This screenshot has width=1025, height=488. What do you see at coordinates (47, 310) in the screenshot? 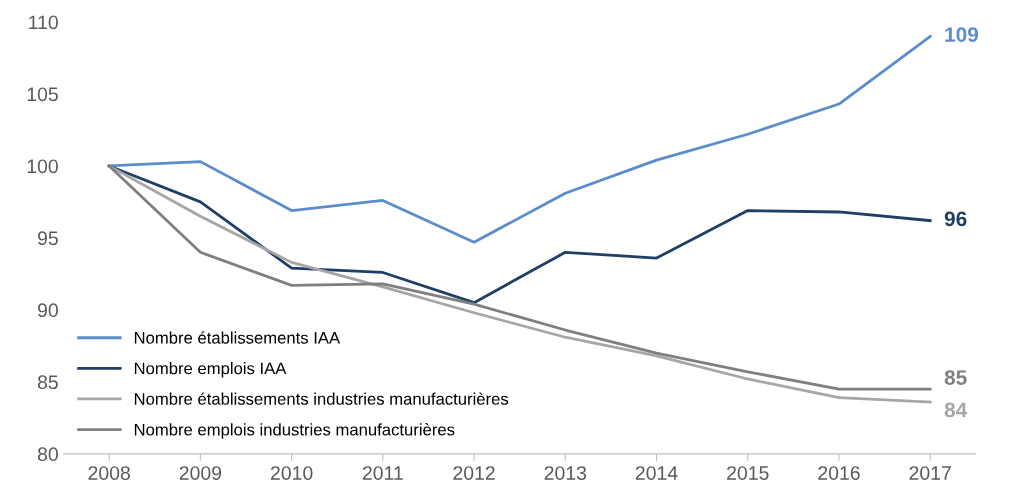
I see `y-tick-label: 90` at bounding box center [47, 310].